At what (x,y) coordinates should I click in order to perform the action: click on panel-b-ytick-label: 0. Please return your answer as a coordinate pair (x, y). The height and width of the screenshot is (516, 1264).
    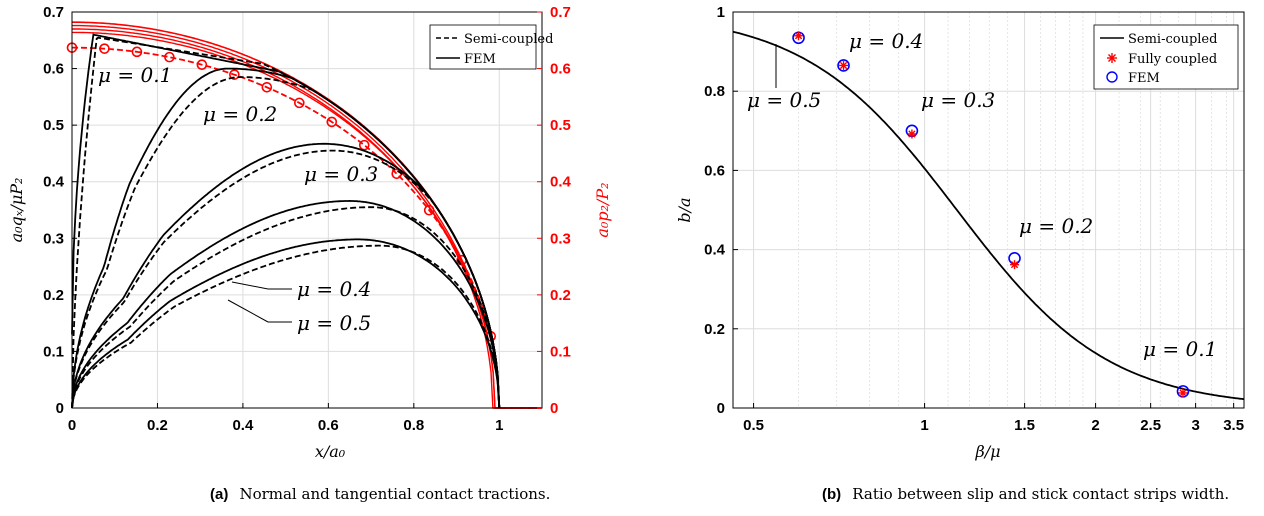
    Looking at the image, I should click on (721, 408).